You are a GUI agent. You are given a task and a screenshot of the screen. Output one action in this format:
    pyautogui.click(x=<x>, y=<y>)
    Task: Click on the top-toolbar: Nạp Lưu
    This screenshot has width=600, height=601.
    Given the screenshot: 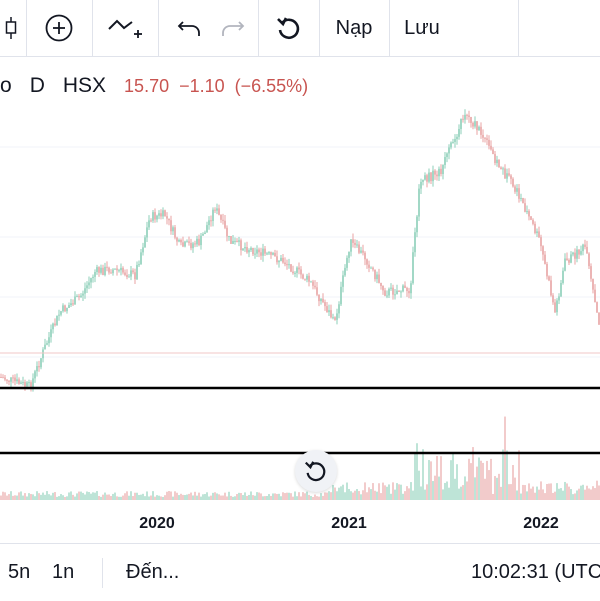 What is the action you would take?
    pyautogui.click(x=300, y=28)
    